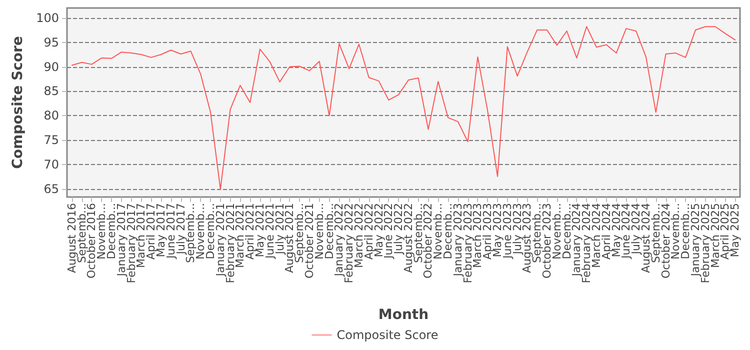  Describe the element at coordinates (51, 91) in the screenshot. I see `y-tick-label: 85` at that location.